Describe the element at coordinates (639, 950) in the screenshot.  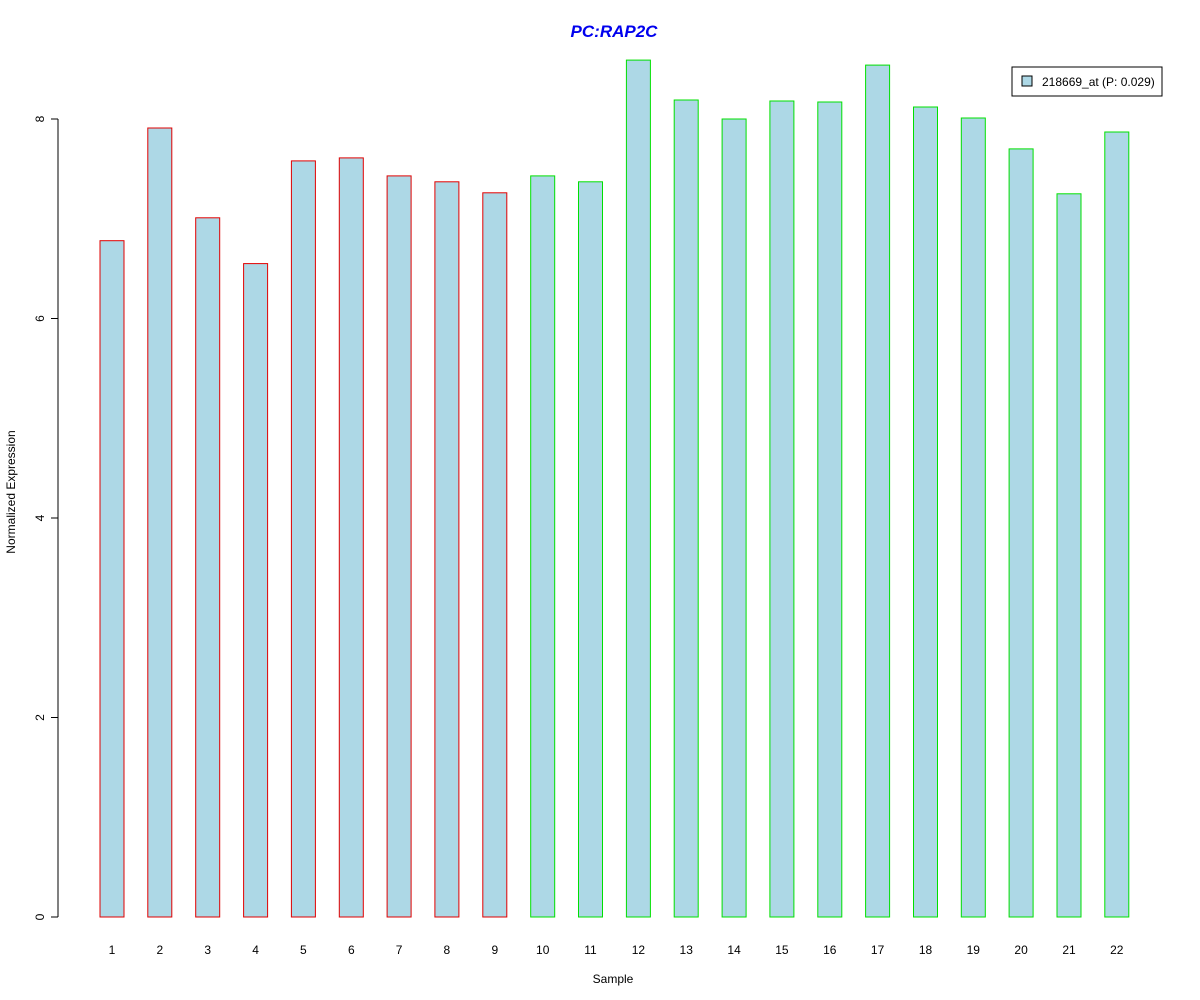
I see `x-tick-label: 12` at that location.